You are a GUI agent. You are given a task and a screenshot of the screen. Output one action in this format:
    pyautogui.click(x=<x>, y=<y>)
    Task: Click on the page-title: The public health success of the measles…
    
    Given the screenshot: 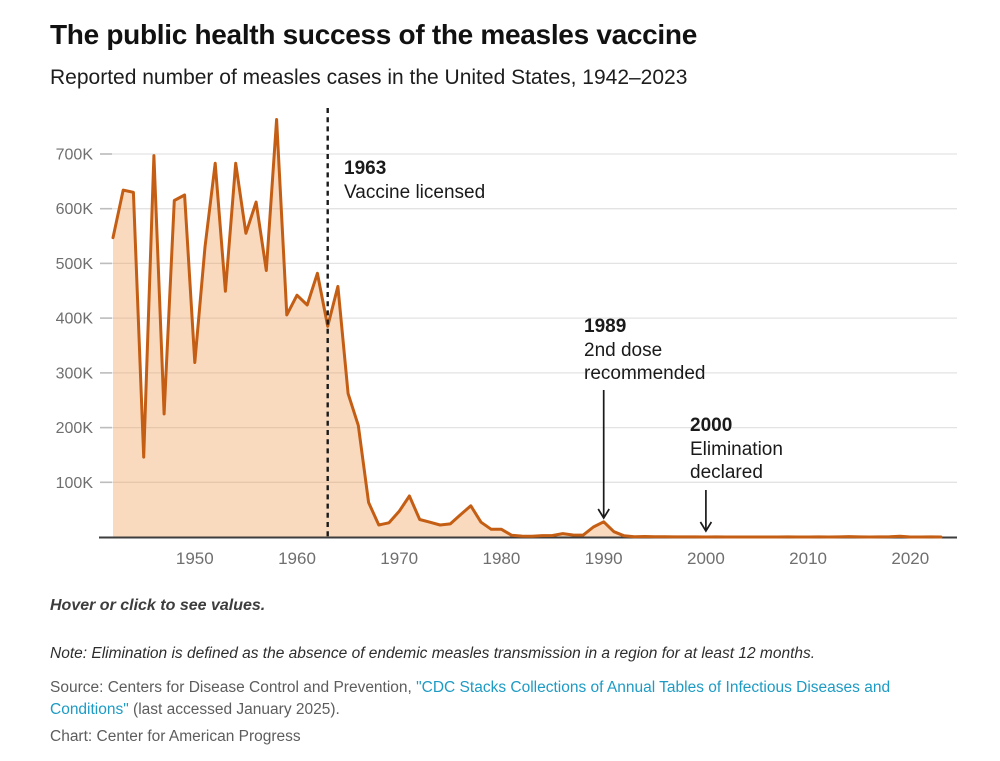 What is the action you would take?
    pyautogui.click(x=373, y=34)
    